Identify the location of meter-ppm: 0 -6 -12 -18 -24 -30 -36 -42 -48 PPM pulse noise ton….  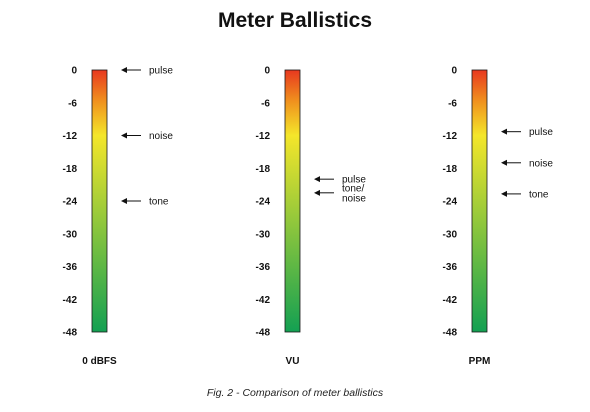
(498, 217).